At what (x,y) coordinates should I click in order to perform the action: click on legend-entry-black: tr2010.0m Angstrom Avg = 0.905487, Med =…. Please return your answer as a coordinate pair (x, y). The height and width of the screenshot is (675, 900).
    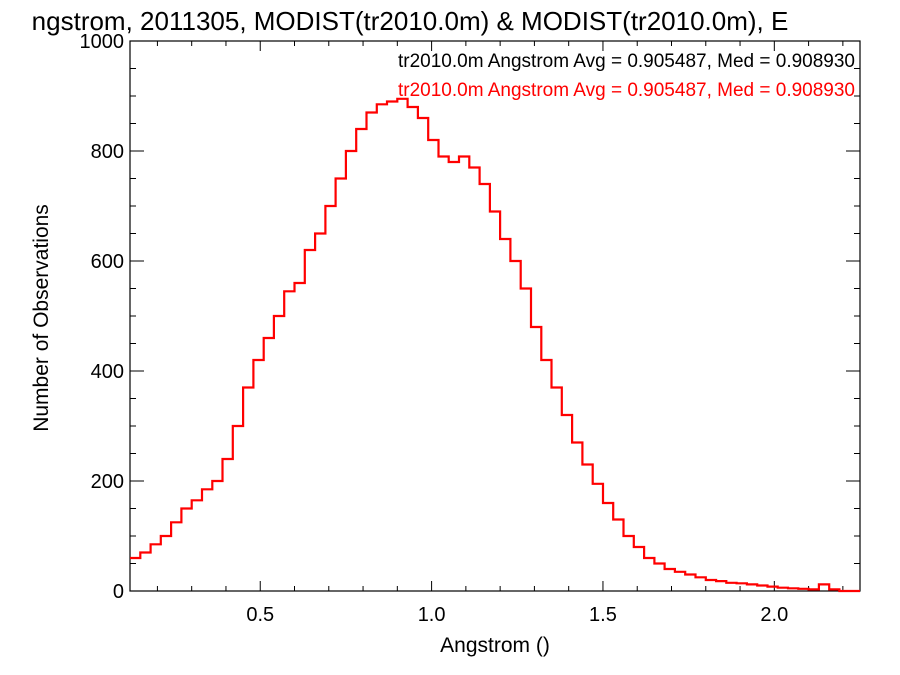
    Looking at the image, I should click on (626, 61).